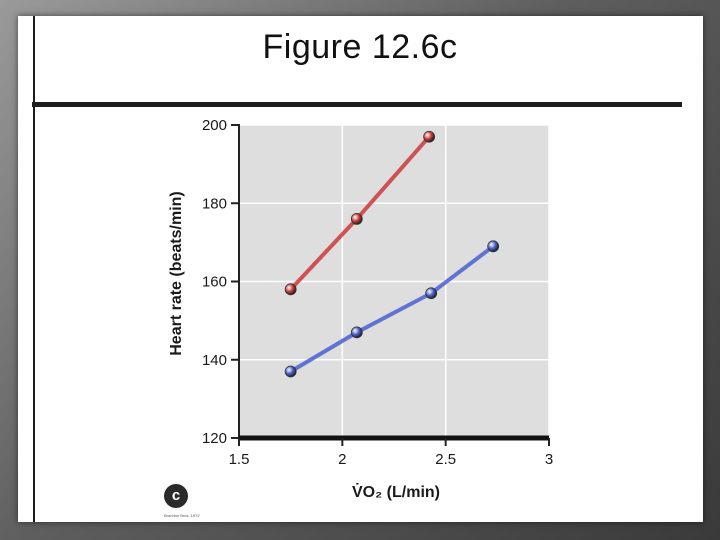  What do you see at coordinates (549, 459) in the screenshot?
I see `x-tick-label: 3` at bounding box center [549, 459].